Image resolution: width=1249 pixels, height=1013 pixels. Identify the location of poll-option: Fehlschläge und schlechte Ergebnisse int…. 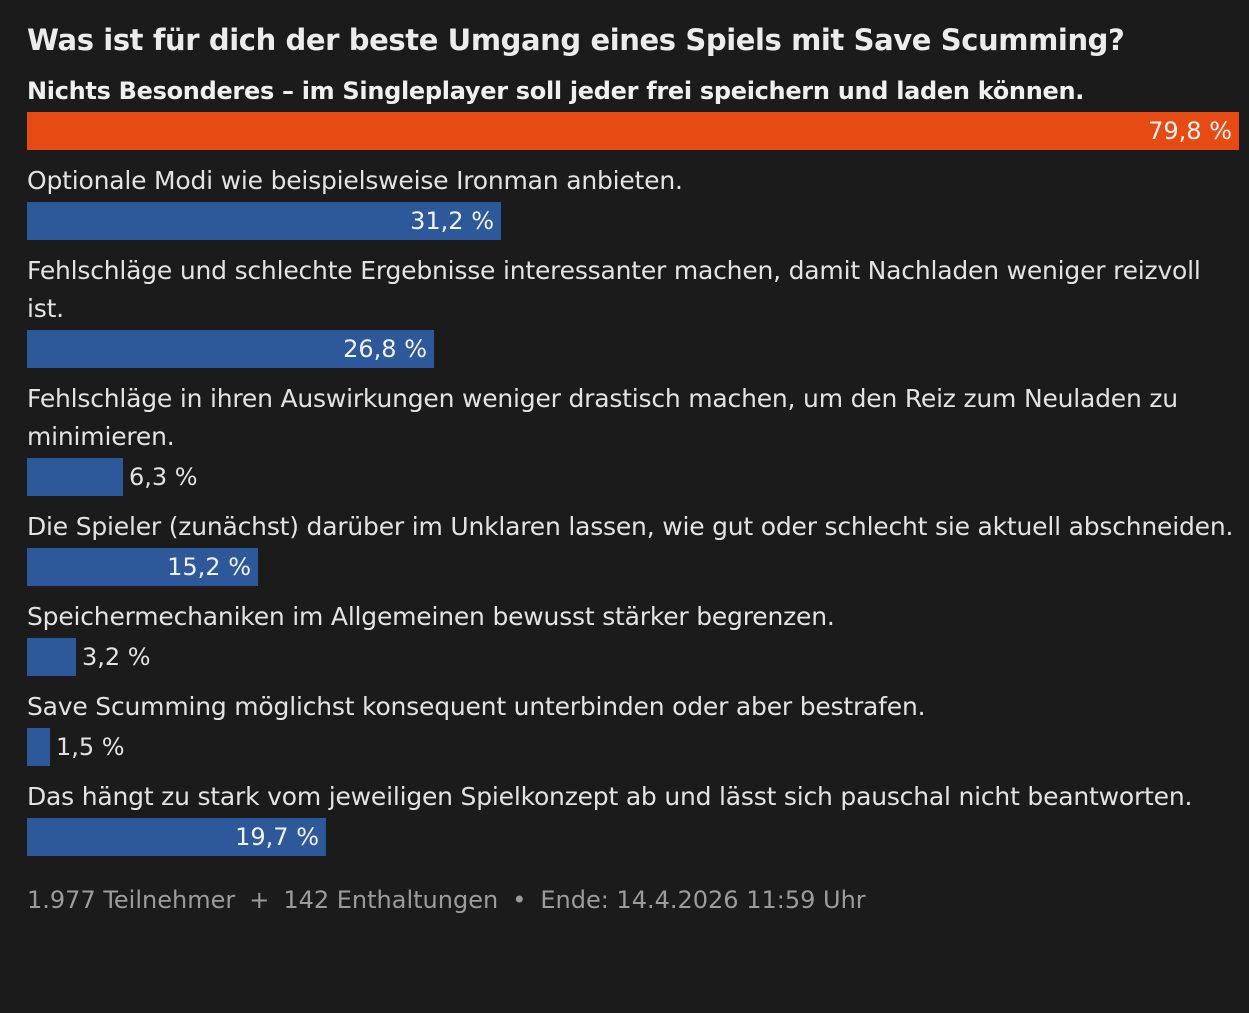
(633, 310).